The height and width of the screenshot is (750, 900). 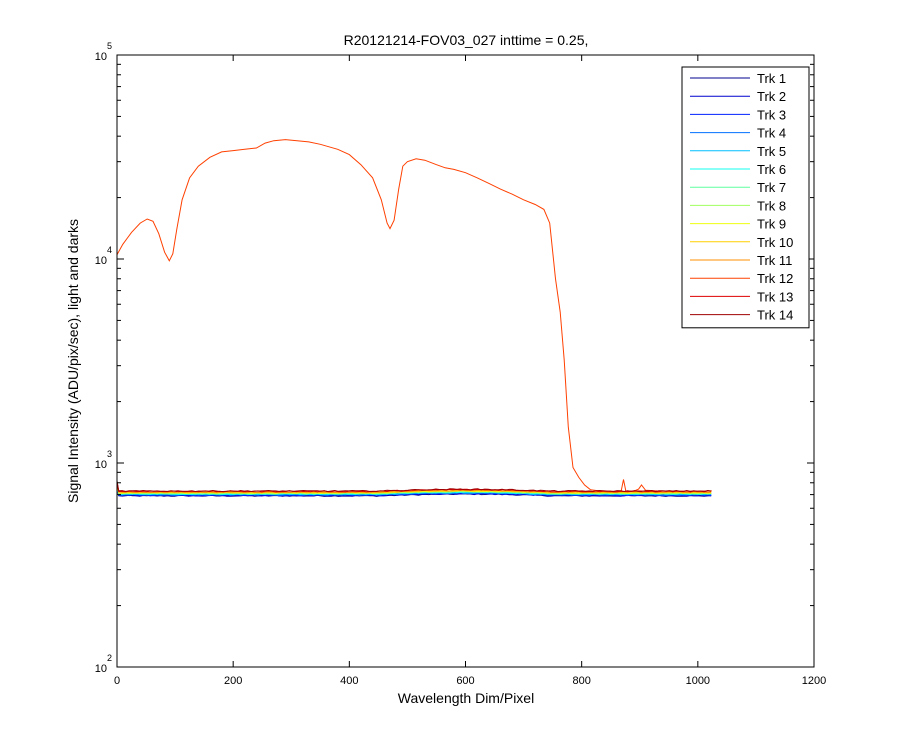 I want to click on legend-label: Trk 9, so click(x=771, y=224).